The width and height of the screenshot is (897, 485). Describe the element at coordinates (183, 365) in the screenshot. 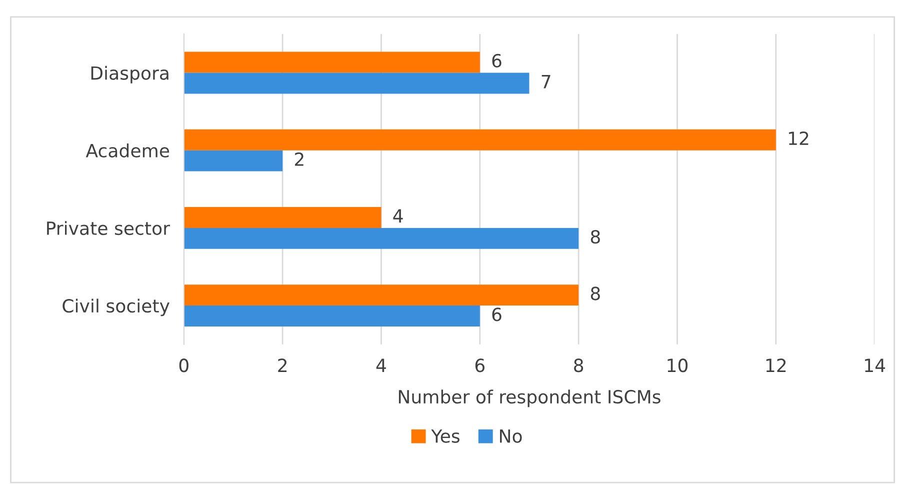

I see `x-tick-label: 0` at that location.